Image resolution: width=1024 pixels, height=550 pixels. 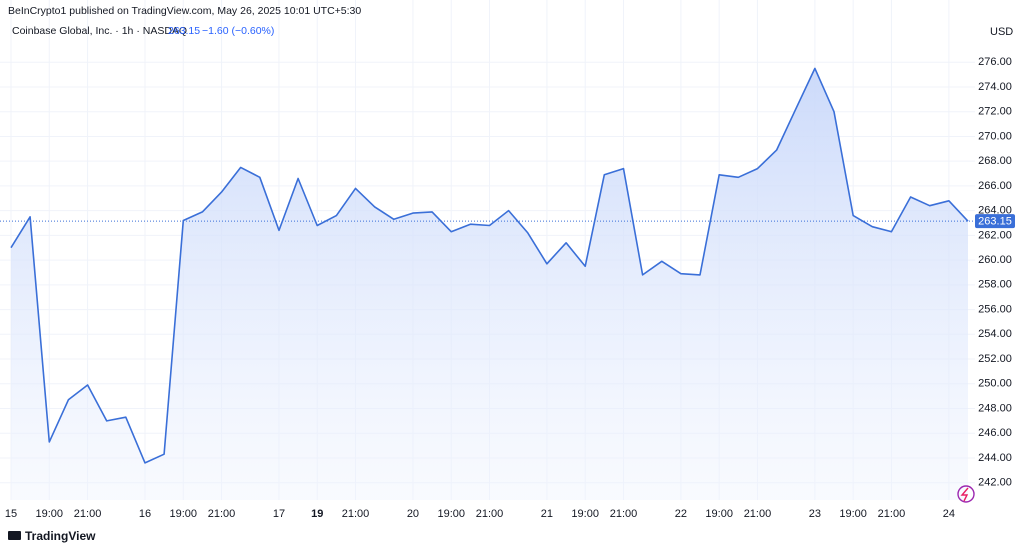 What do you see at coordinates (60, 536) in the screenshot?
I see `brand: TradingView` at bounding box center [60, 536].